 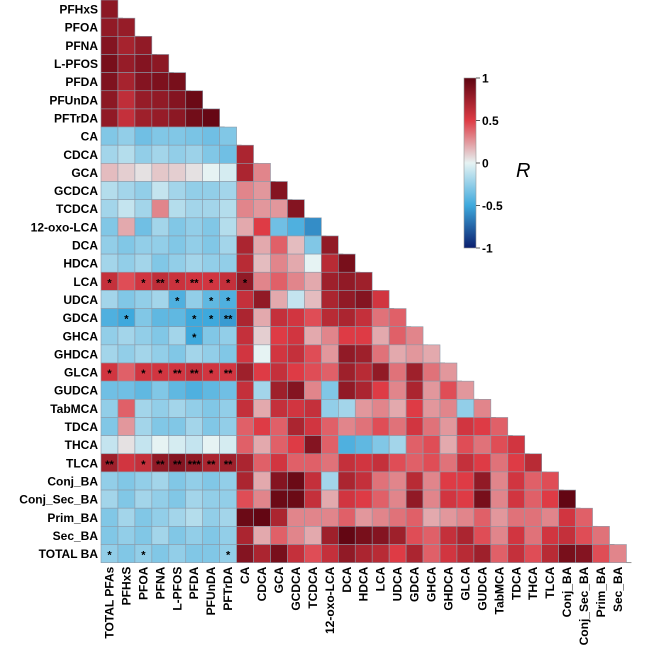 I want to click on row-label: DCA, so click(x=85, y=246).